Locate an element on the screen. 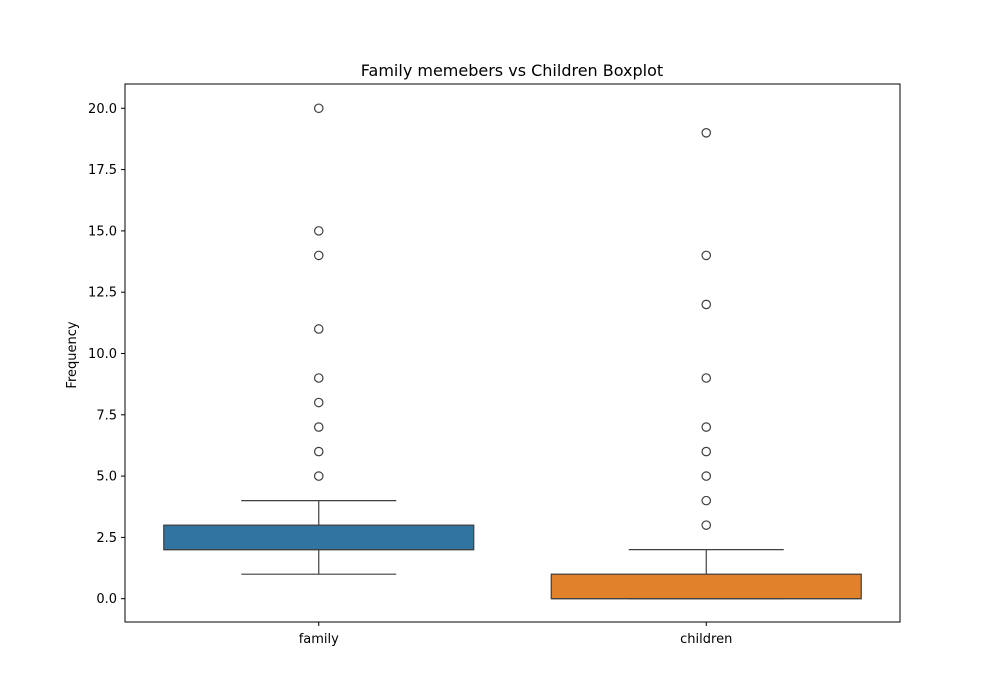 The width and height of the screenshot is (1000, 700). y-tick-label: 5.0 is located at coordinates (106, 477).